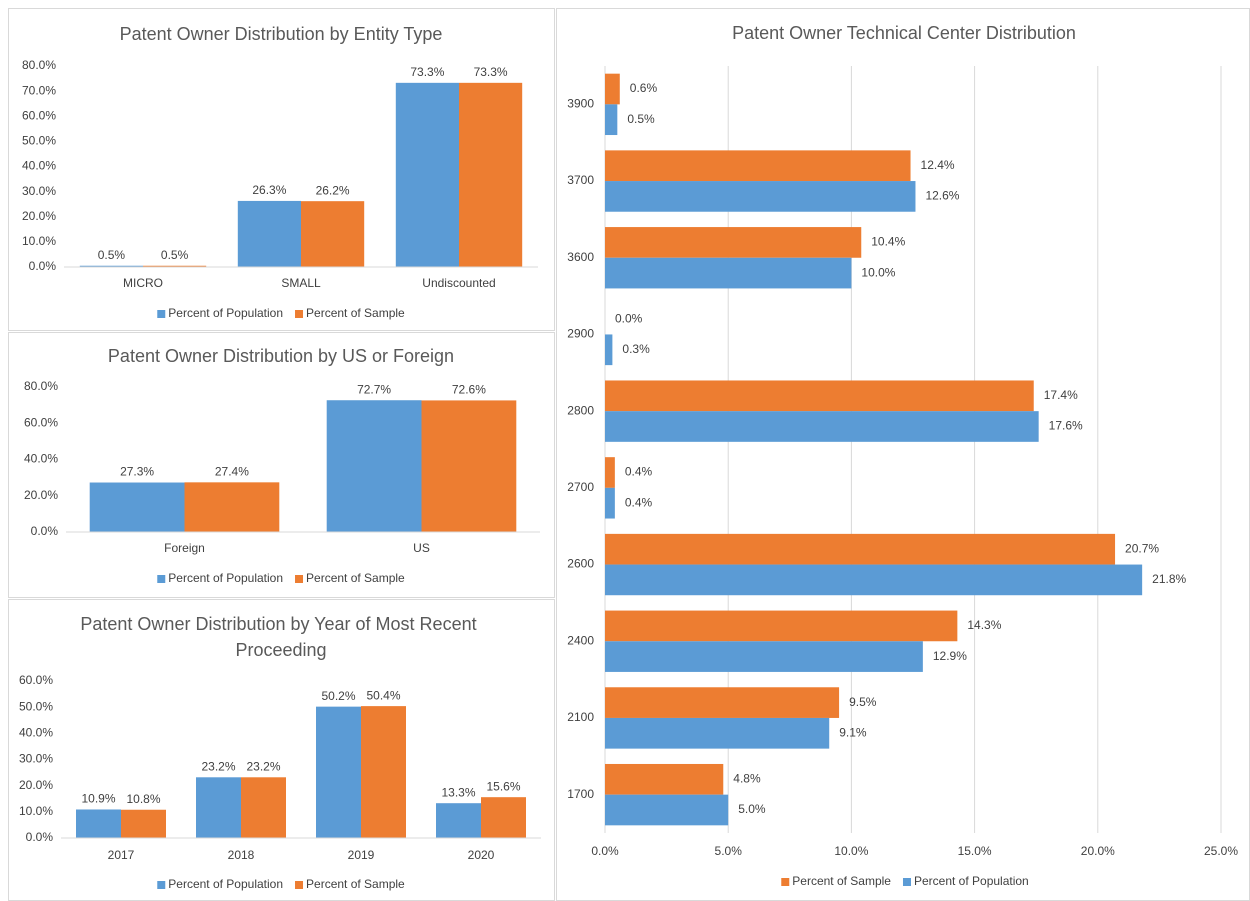 The image size is (1250, 901). Describe the element at coordinates (580, 334) in the screenshot. I see `y-tick-label: 2900` at that location.